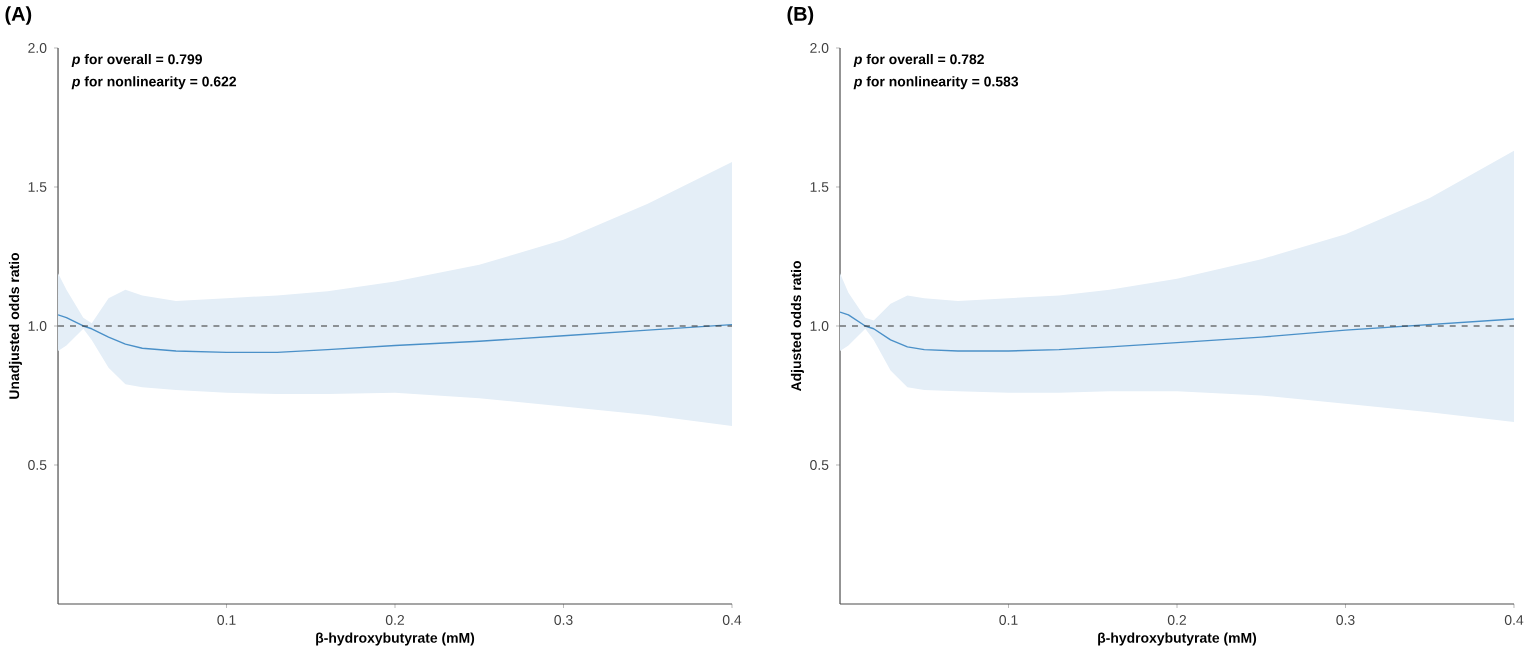  Describe the element at coordinates (395, 334) in the screenshot. I see `line-series` at that location.